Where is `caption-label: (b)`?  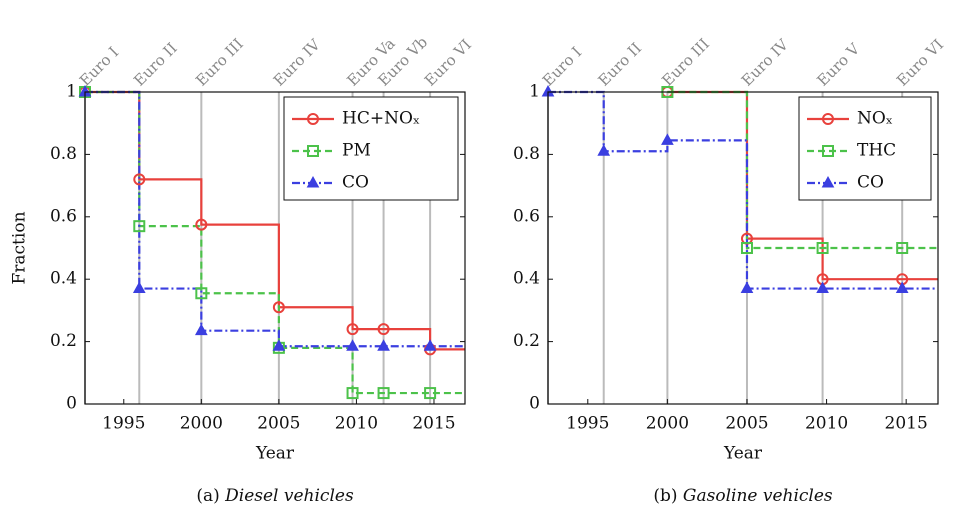 caption-label: (b) is located at coordinates (665, 496).